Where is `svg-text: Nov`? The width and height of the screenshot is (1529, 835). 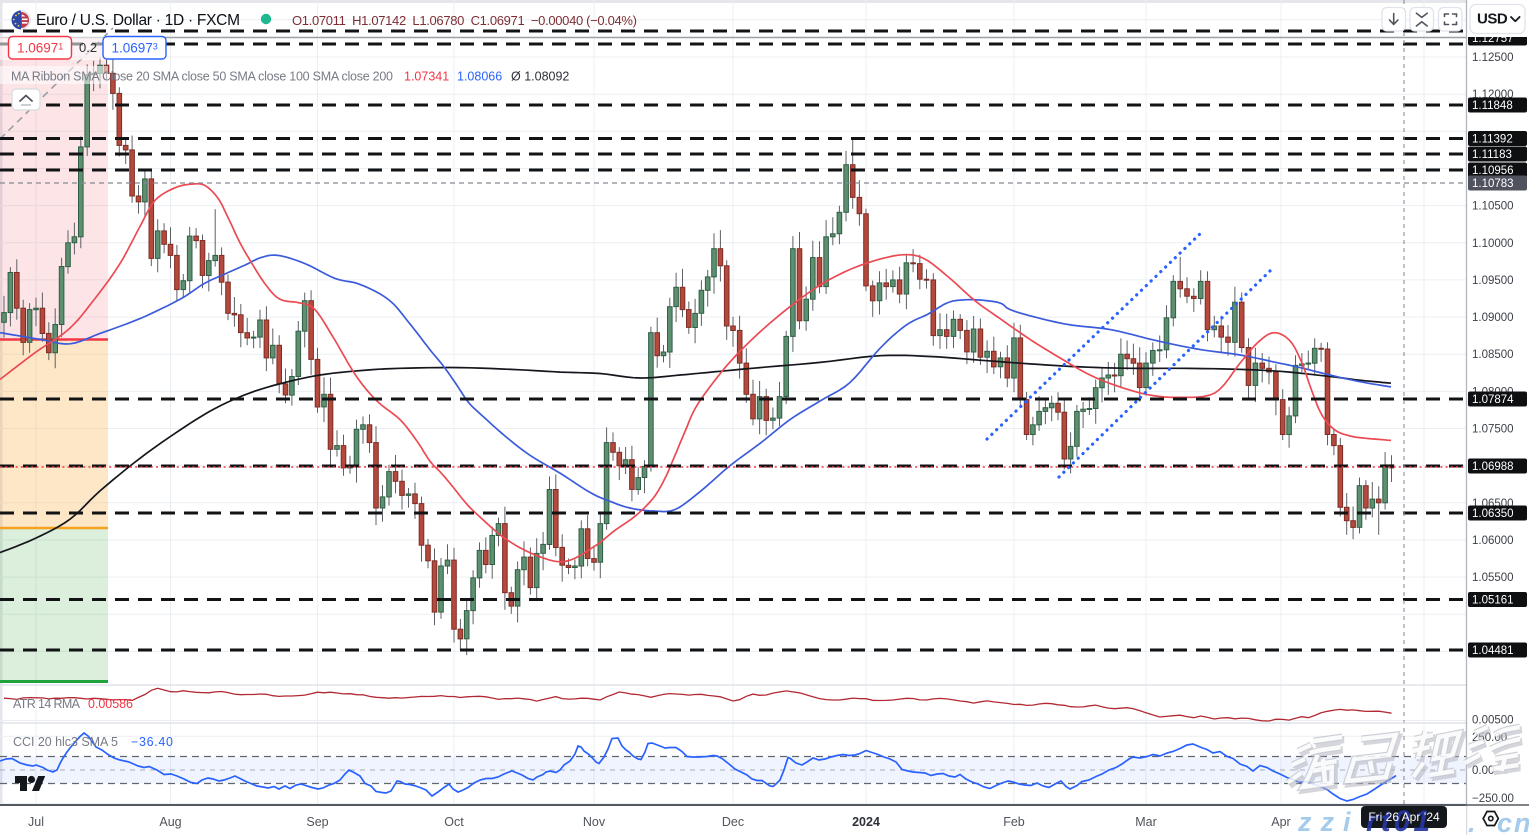
svg-text: Nov is located at coordinates (594, 822).